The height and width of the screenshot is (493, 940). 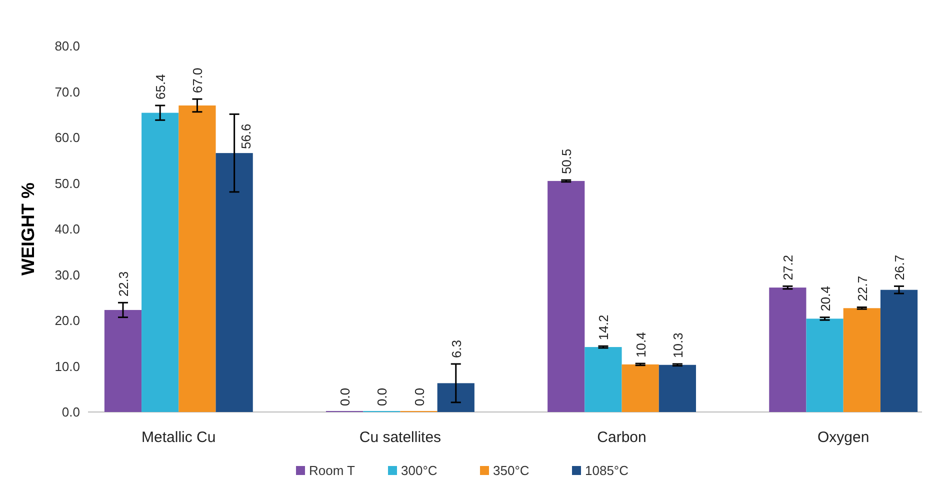 What do you see at coordinates (456, 349) in the screenshot?
I see `data-label: 6.3` at bounding box center [456, 349].